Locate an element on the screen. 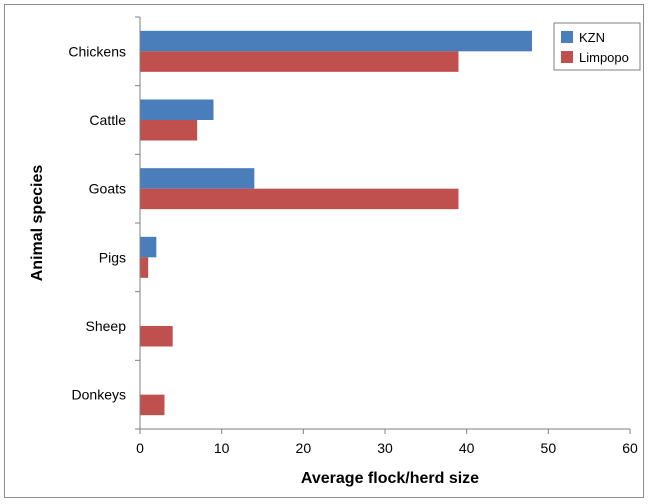  y-tick-label-pigs: Pigs is located at coordinates (112, 257).